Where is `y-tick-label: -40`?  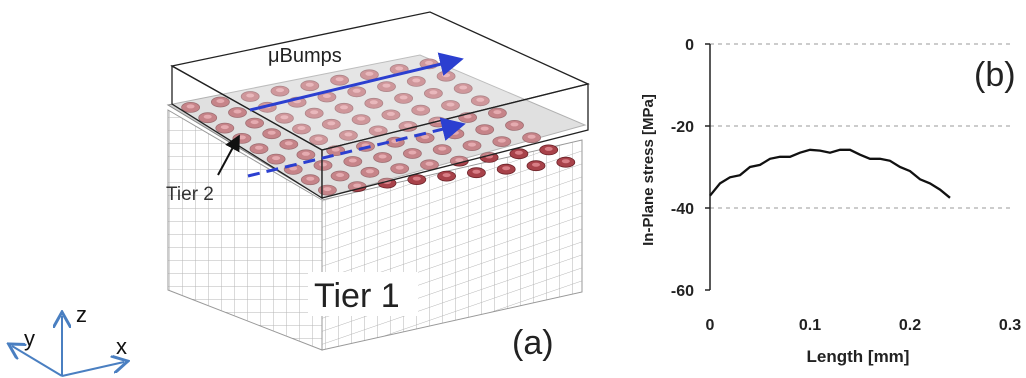 y-tick-label: -40 is located at coordinates (682, 209).